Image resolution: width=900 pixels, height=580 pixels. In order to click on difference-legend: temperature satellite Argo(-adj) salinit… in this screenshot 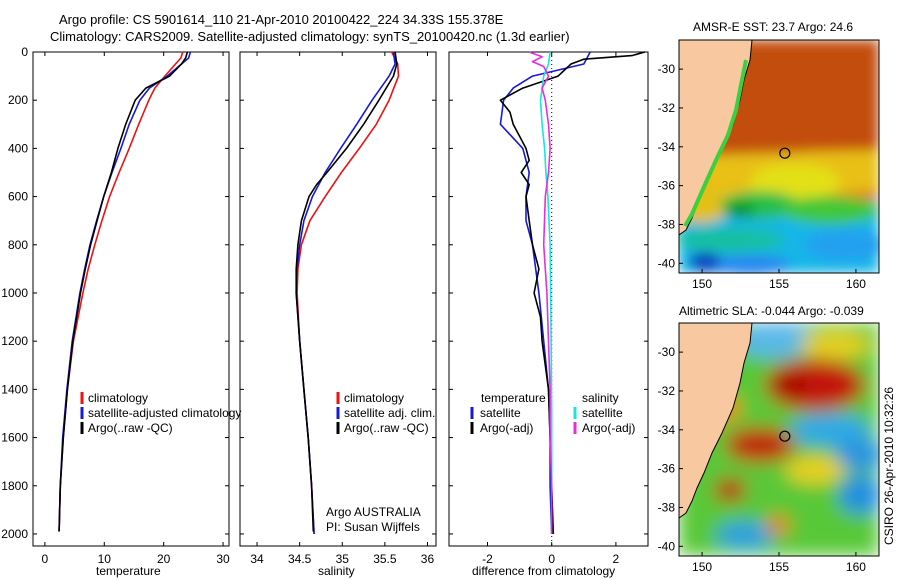, I will do `click(552, 413)`.